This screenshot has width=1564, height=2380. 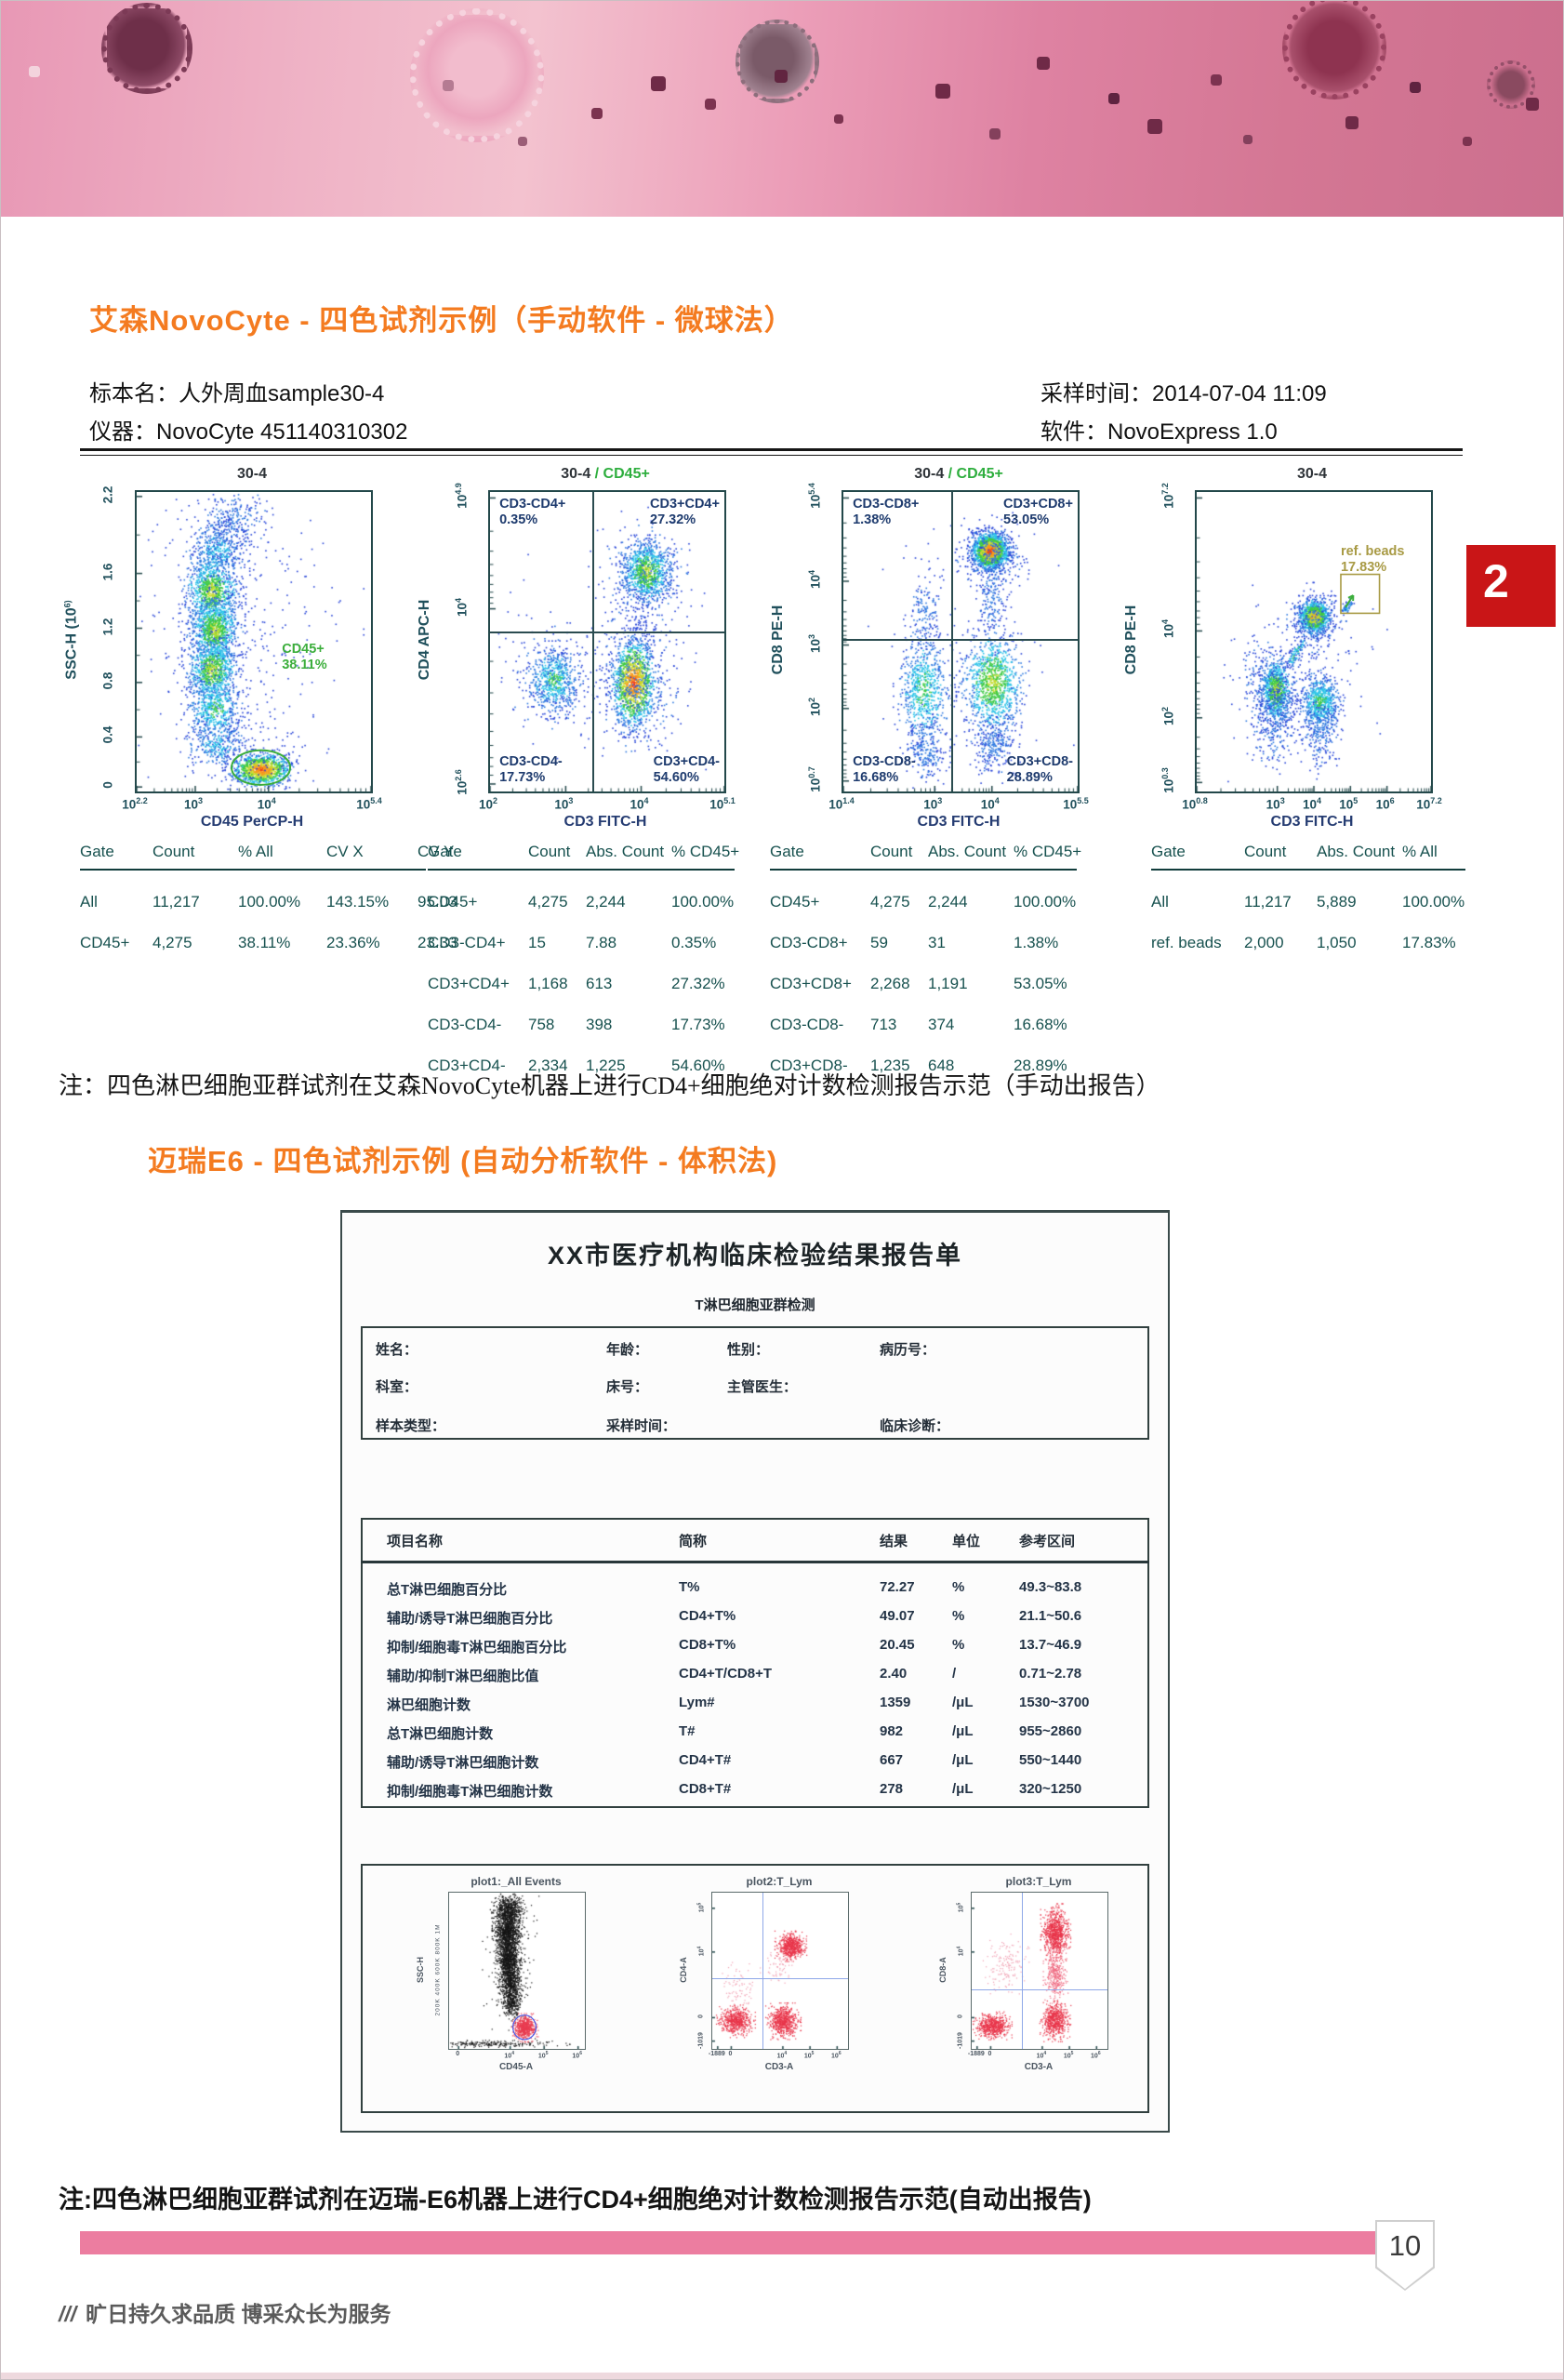 What do you see at coordinates (1308, 857) in the screenshot?
I see `table-header-row: Gate Count Abs. Count % All` at bounding box center [1308, 857].